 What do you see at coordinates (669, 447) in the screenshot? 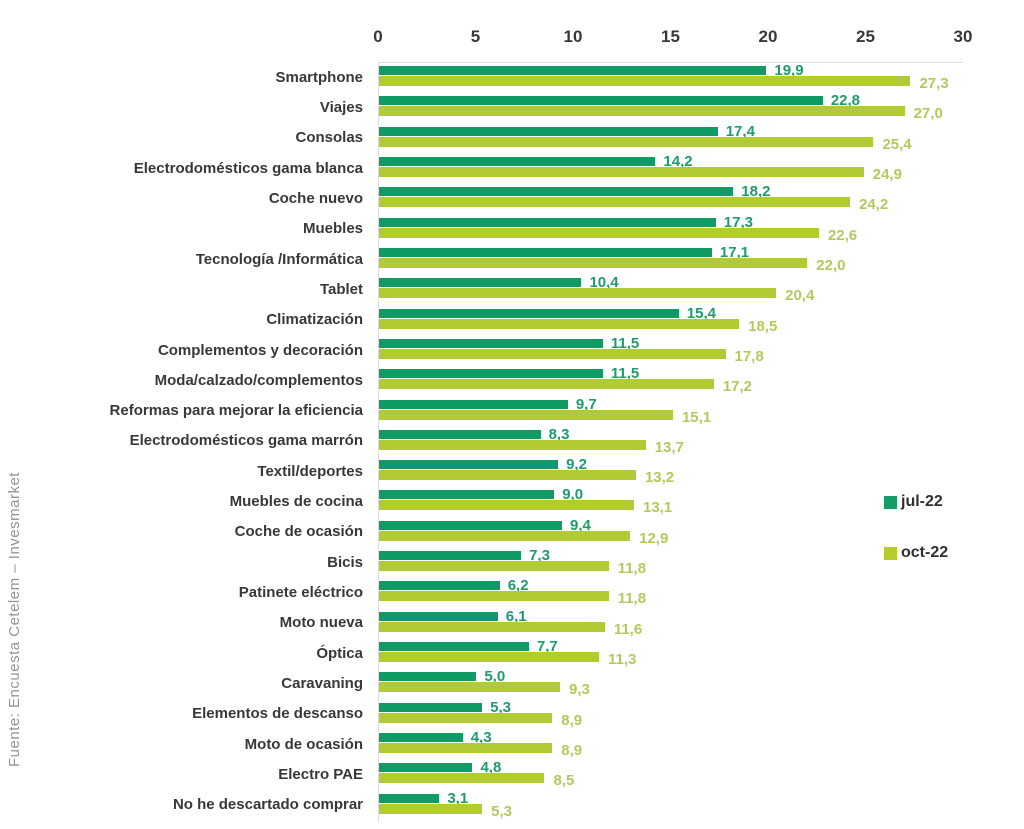
I see `value-label-oct-22: 13,7` at bounding box center [669, 447].